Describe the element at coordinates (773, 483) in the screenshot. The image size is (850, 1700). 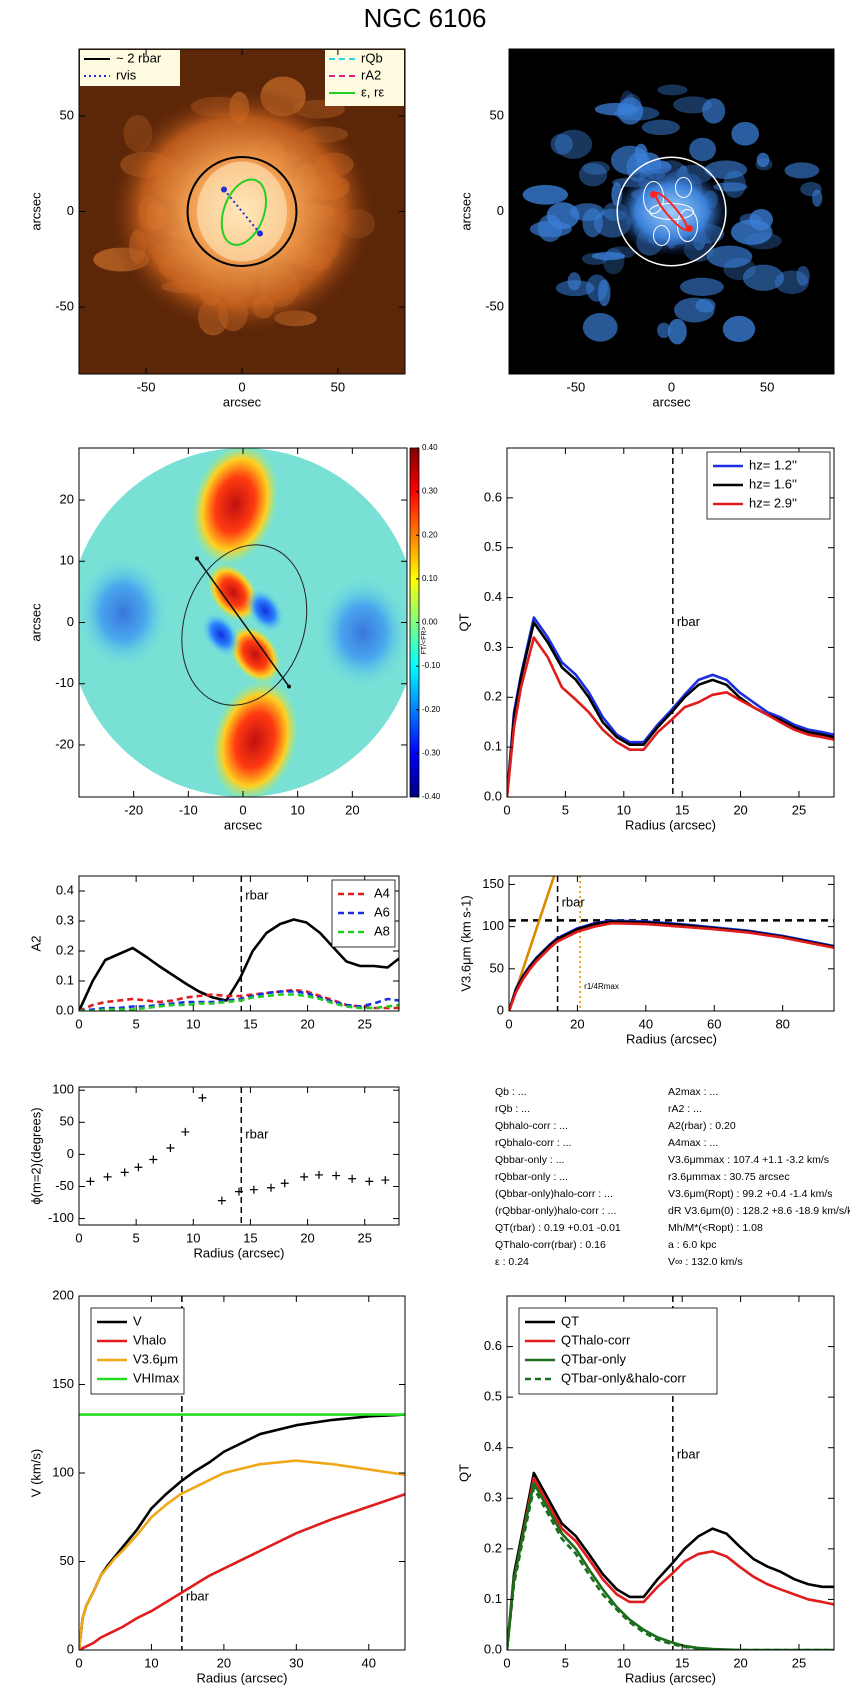
I see `legend-label: hz= 1.6''` at that location.